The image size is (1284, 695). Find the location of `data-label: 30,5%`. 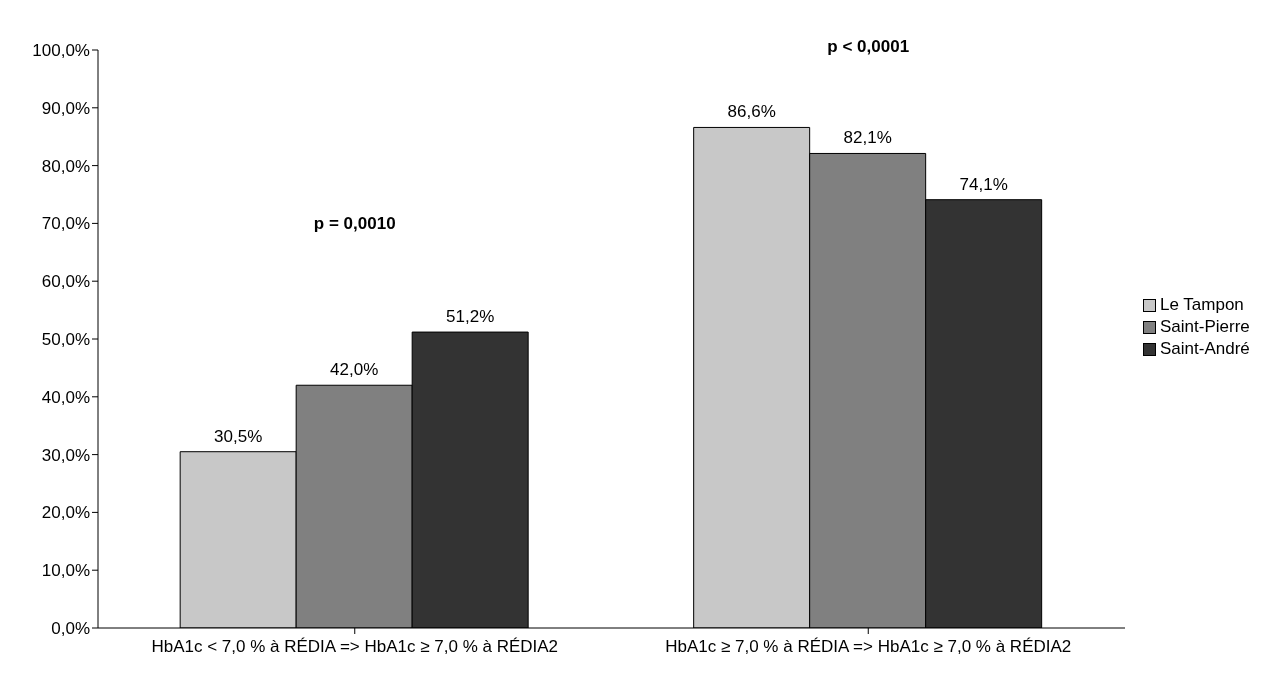

data-label: 30,5% is located at coordinates (238, 436).